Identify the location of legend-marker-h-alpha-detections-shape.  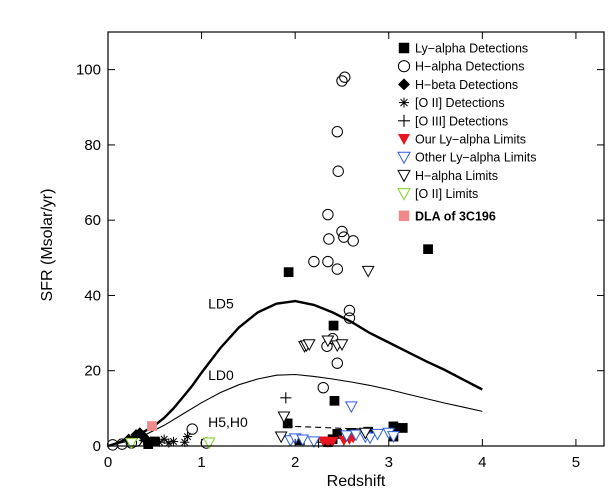
(404, 66).